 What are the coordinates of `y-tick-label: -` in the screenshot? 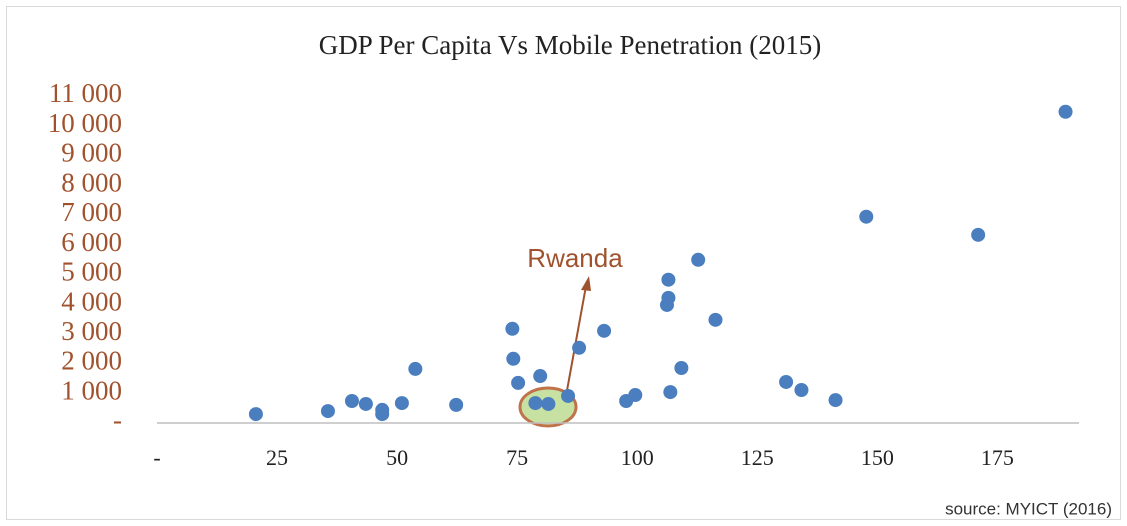 It's located at (117, 420).